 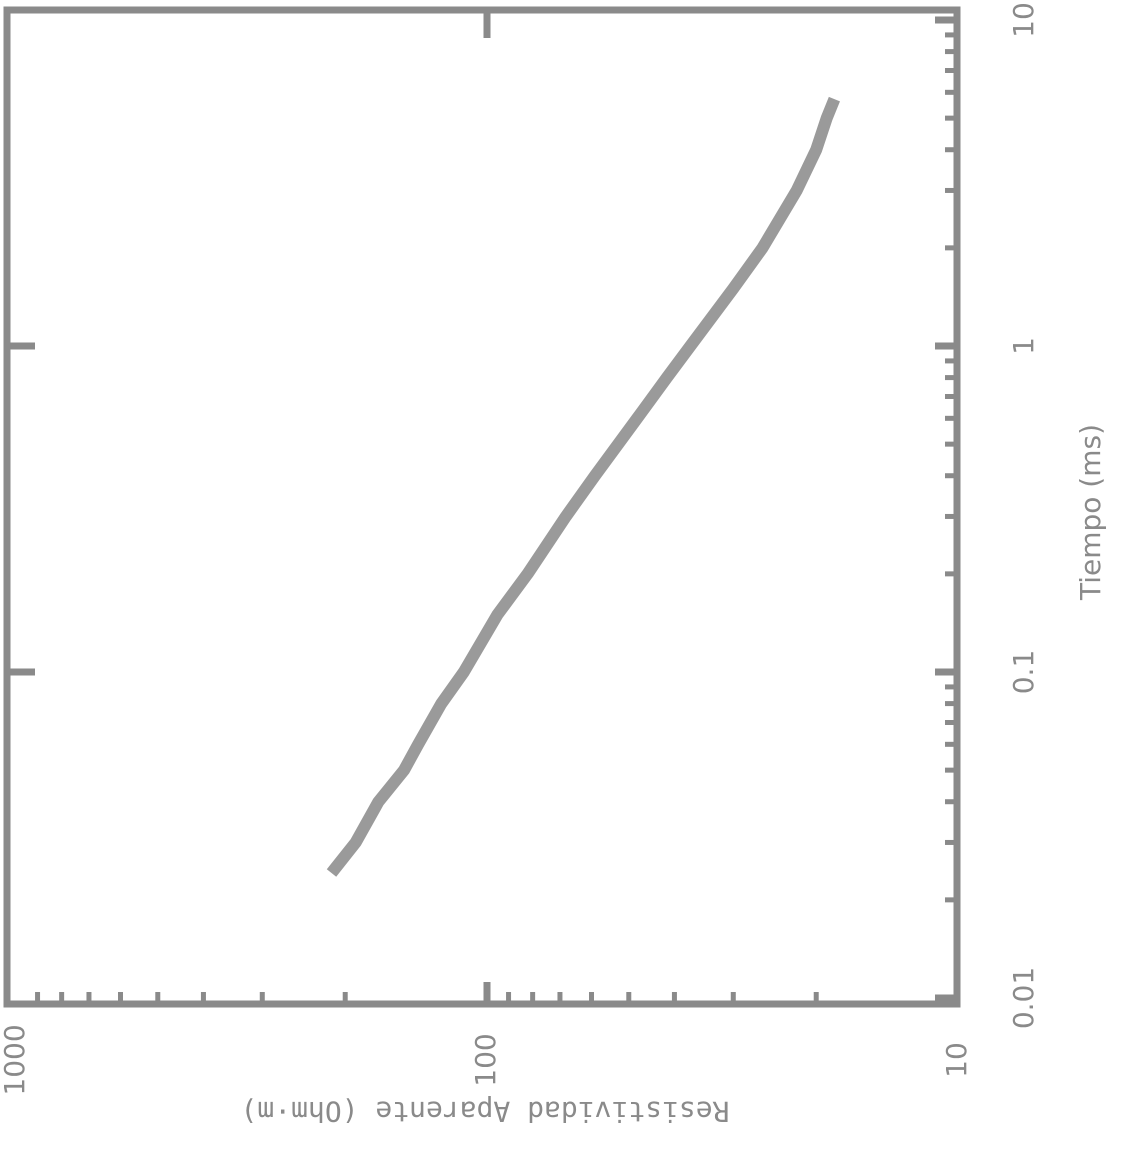 What do you see at coordinates (1023, 998) in the screenshot?
I see `x-tick-label: 0.01` at bounding box center [1023, 998].